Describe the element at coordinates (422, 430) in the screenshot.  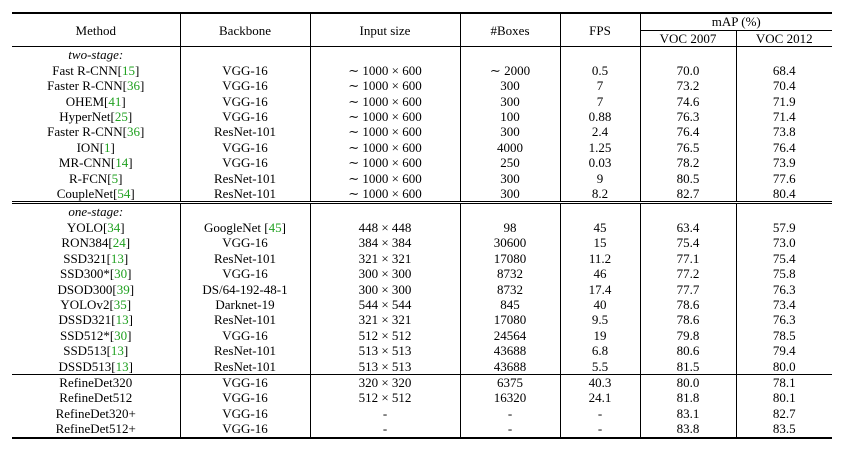
I see `table-row: RefineDet512+ VGG-16- - -83.8 83.5` at that location.